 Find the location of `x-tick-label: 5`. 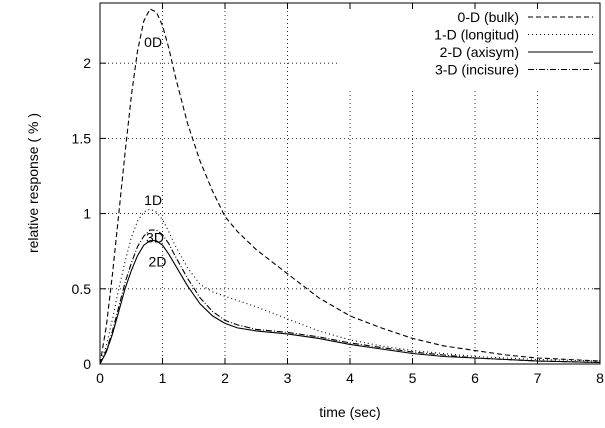

x-tick-label: 5 is located at coordinates (413, 378).